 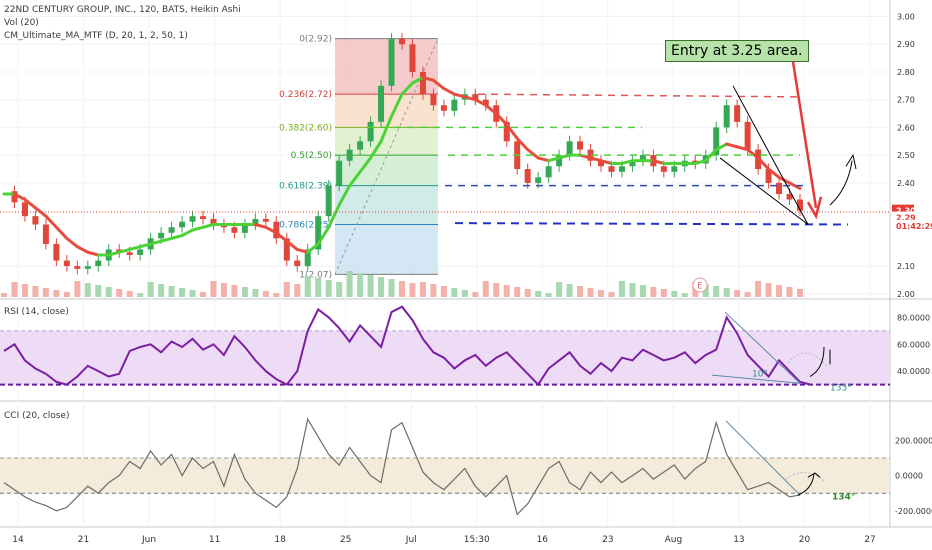 What do you see at coordinates (305, 226) in the screenshot?
I see `fib-level-label: 0.786(2.25)` at bounding box center [305, 226].